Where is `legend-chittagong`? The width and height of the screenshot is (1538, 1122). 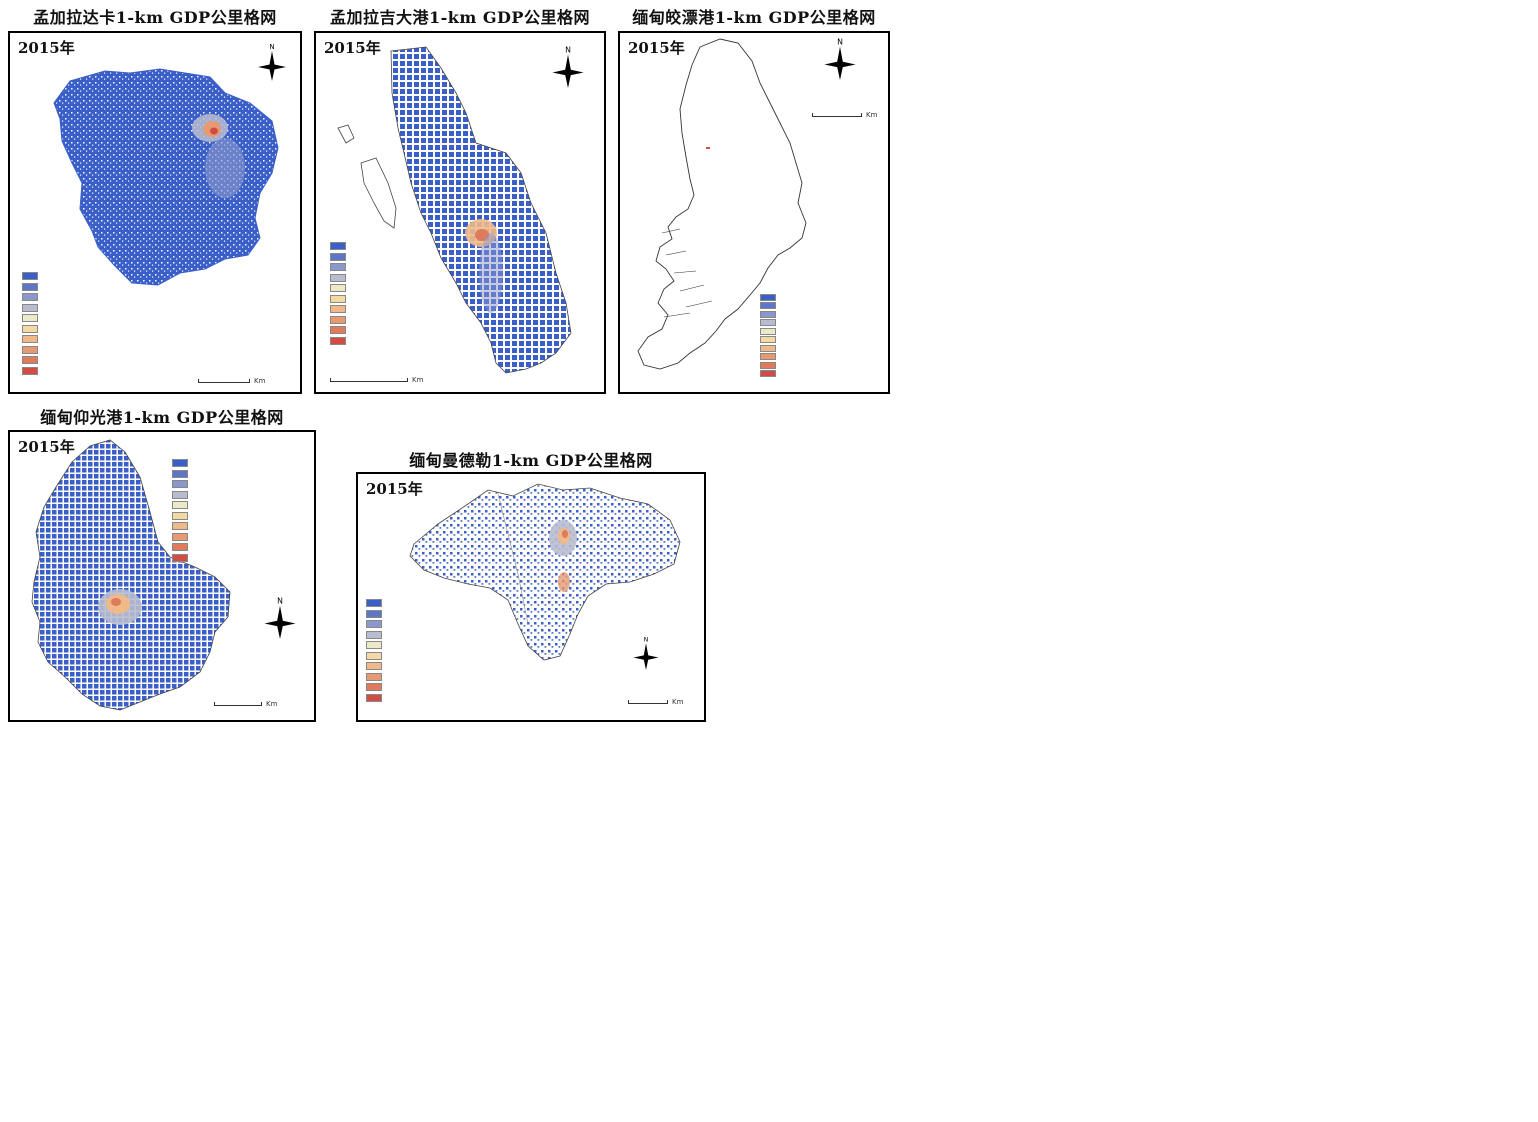 legend-chittagong is located at coordinates (339, 287).